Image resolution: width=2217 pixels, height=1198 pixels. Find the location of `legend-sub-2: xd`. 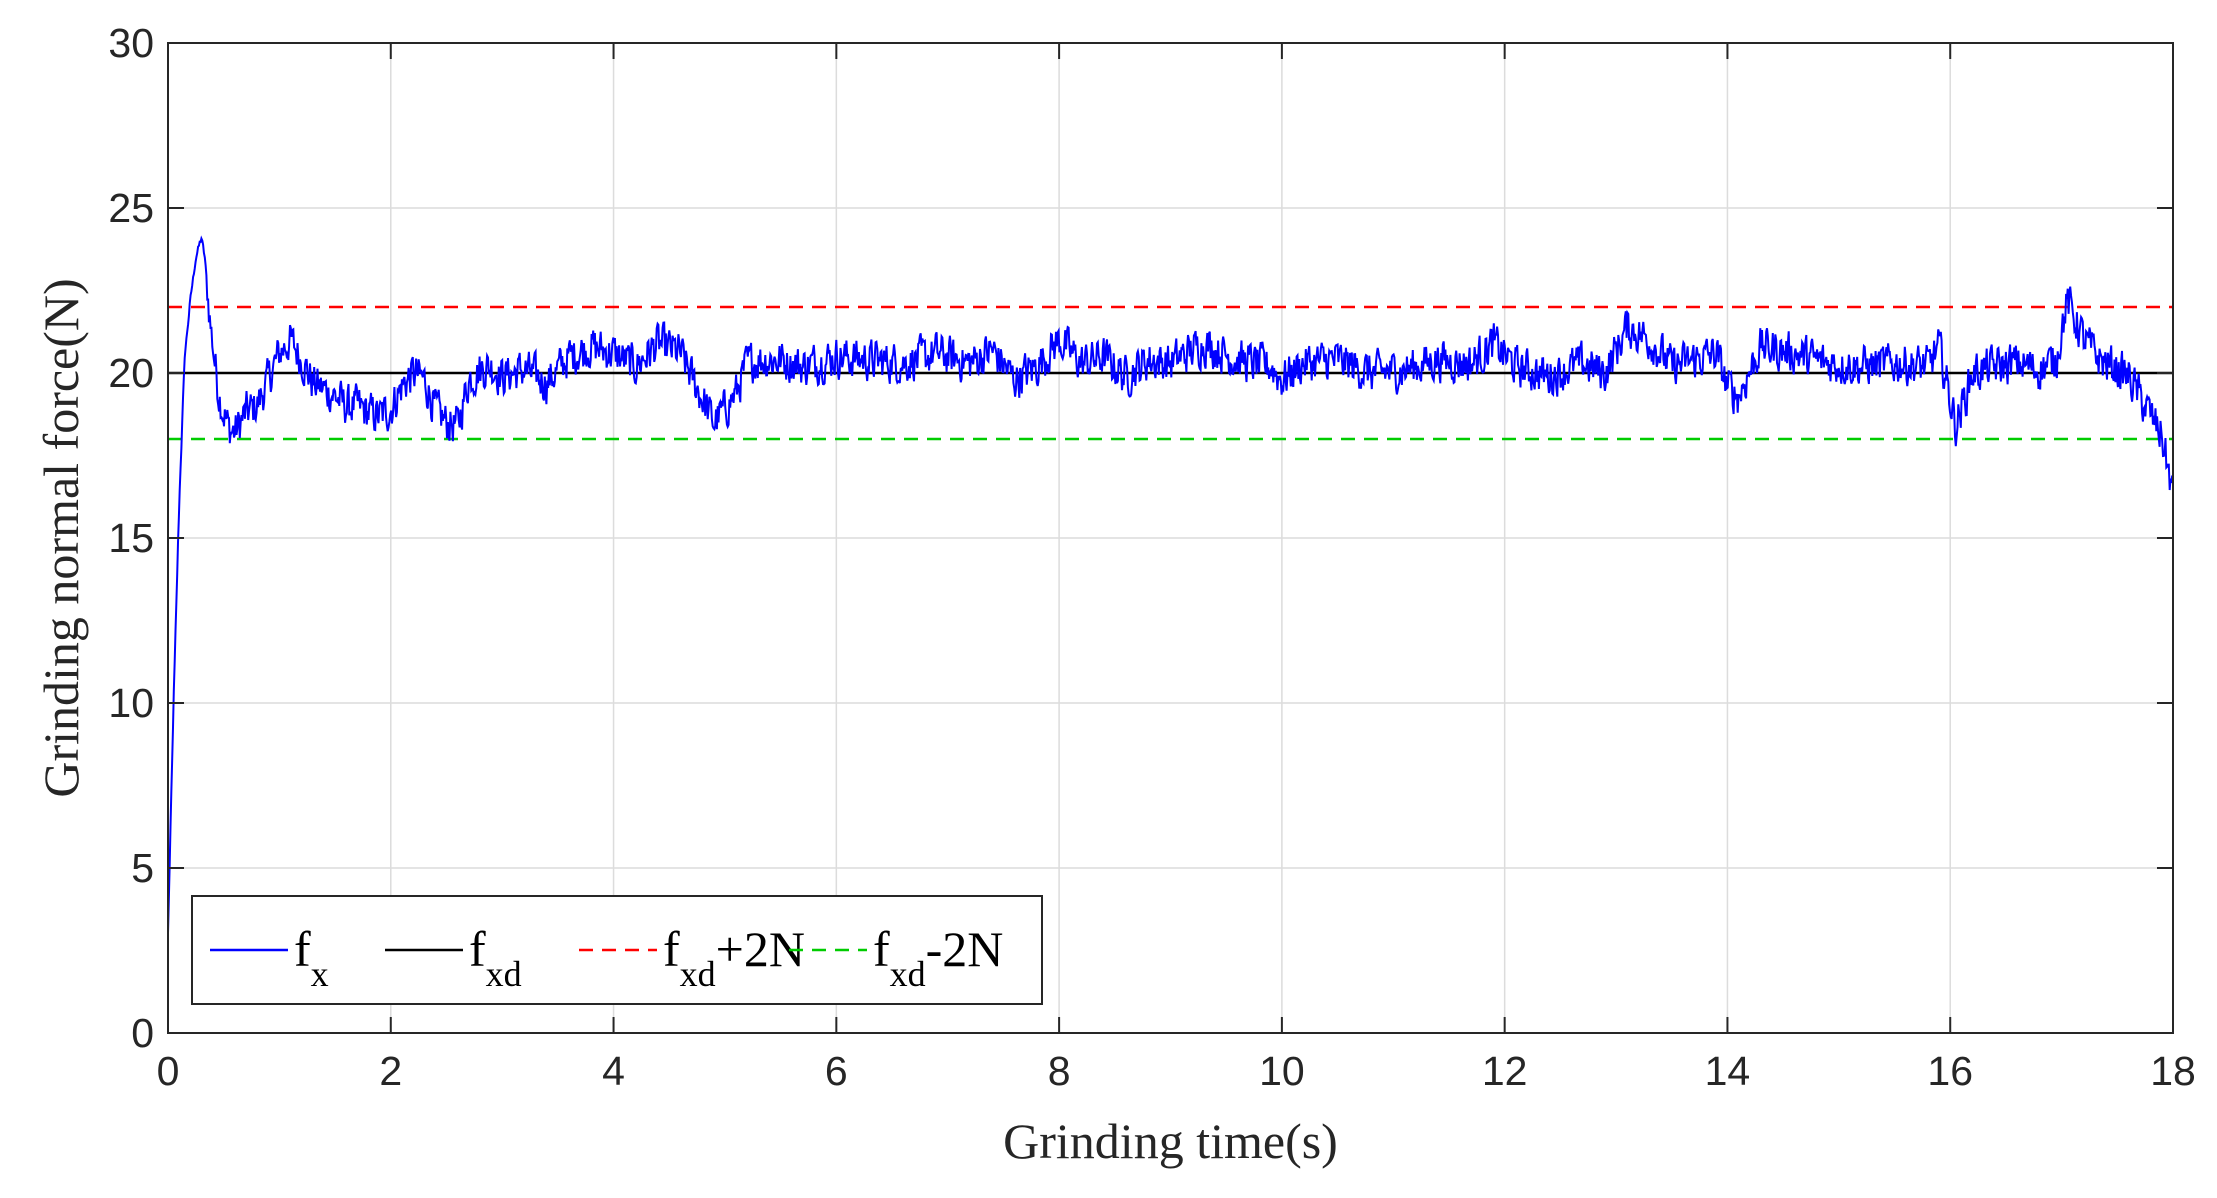

legend-sub-2: xd is located at coordinates (698, 974).